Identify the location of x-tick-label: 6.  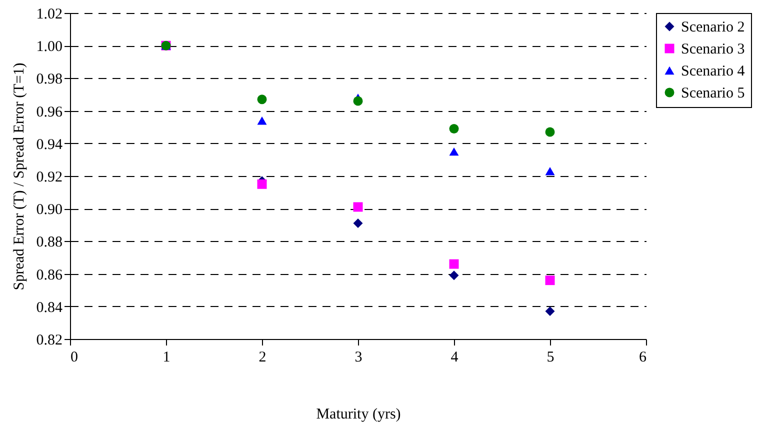
(643, 358).